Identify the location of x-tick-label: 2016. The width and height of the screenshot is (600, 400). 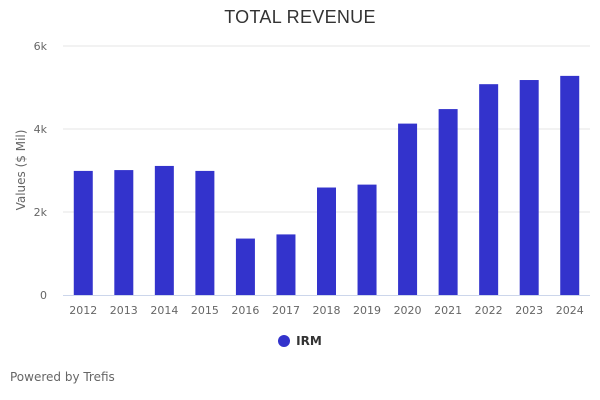
(245, 310).